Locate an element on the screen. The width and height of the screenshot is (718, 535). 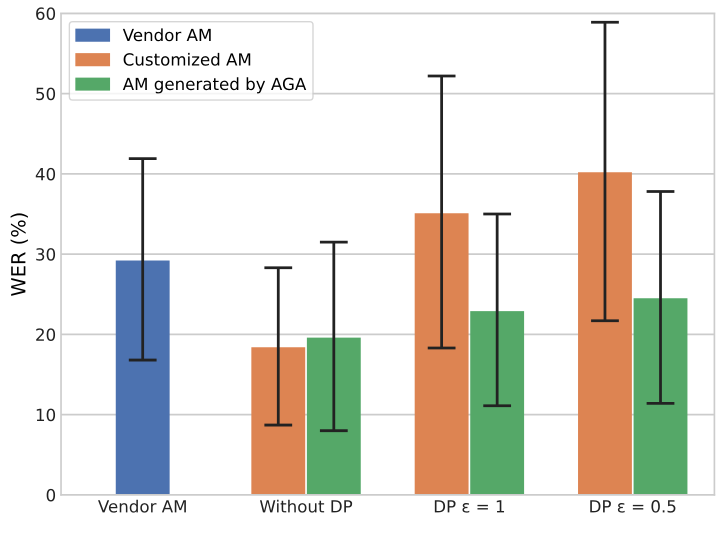
legend-label: Vendor AM is located at coordinates (166, 35).